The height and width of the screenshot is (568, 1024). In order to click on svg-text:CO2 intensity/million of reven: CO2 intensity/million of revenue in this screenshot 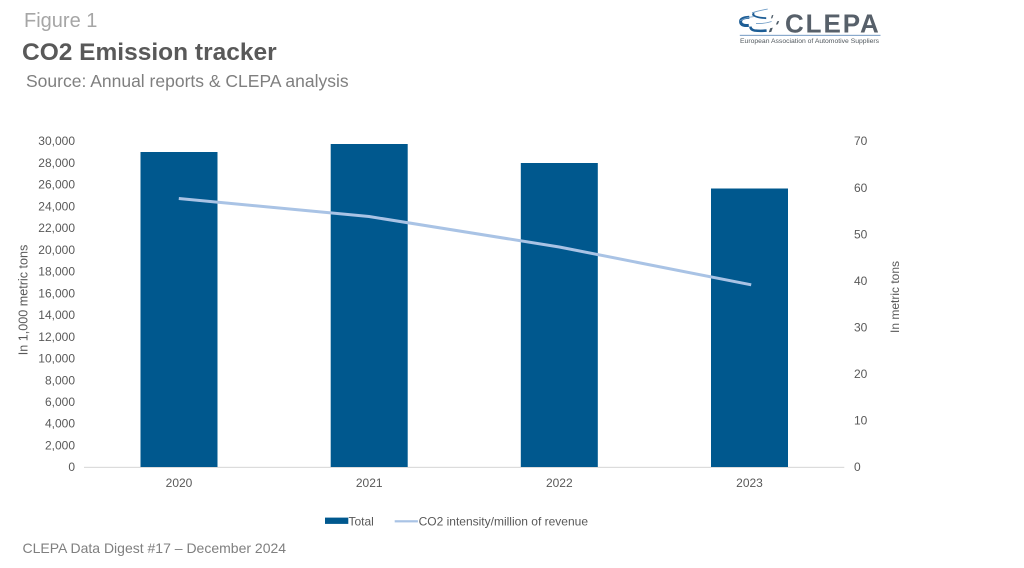, I will do `click(504, 521)`.